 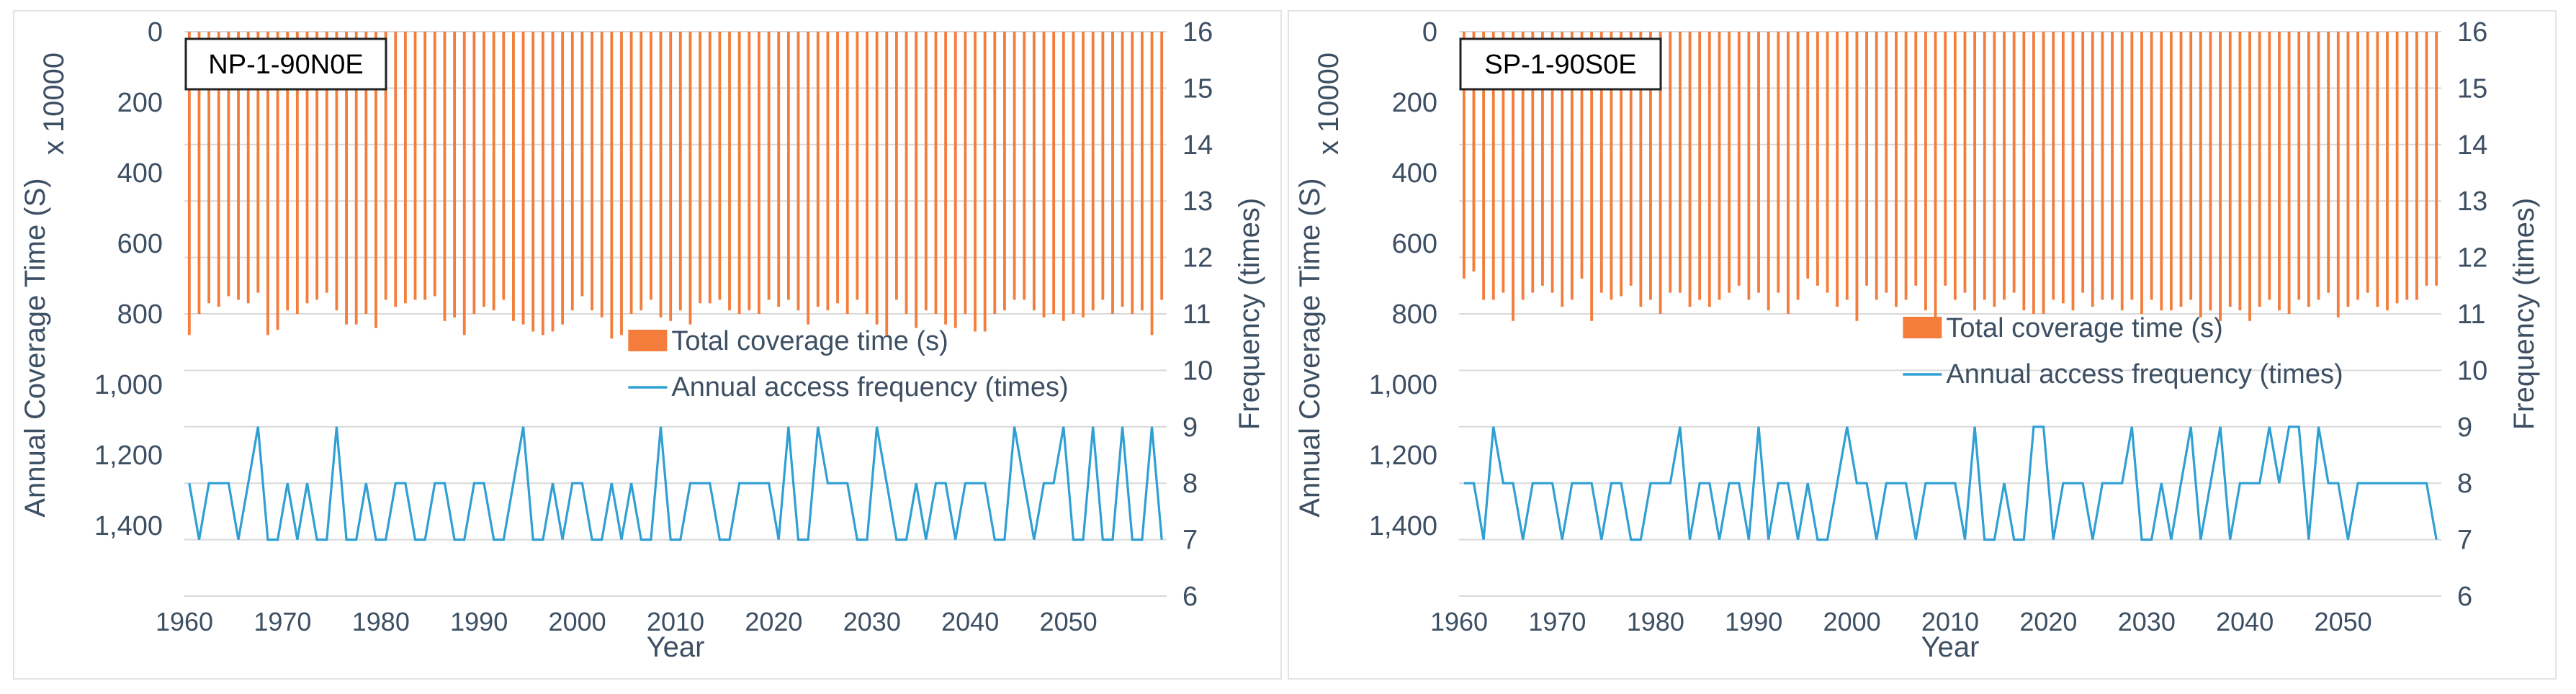 I want to click on y2-tick-label: 6, so click(x=1190, y=597).